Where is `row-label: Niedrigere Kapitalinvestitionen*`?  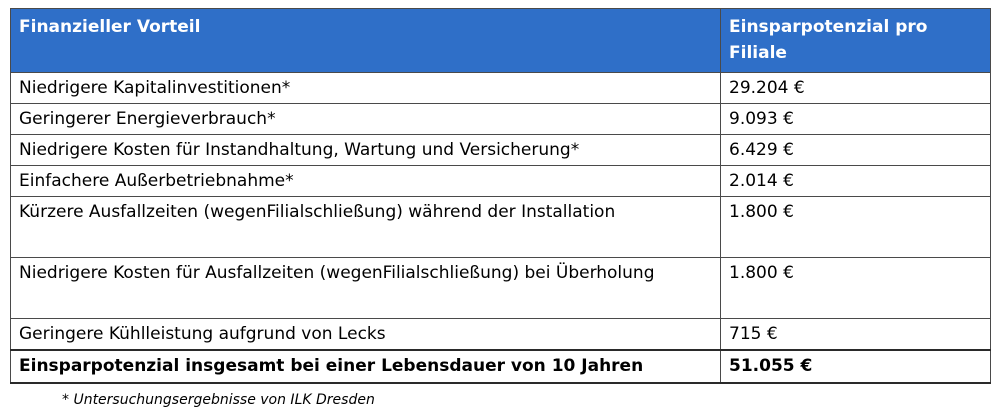
row-label: Niedrigere Kapitalinvestitionen* is located at coordinates (365, 88).